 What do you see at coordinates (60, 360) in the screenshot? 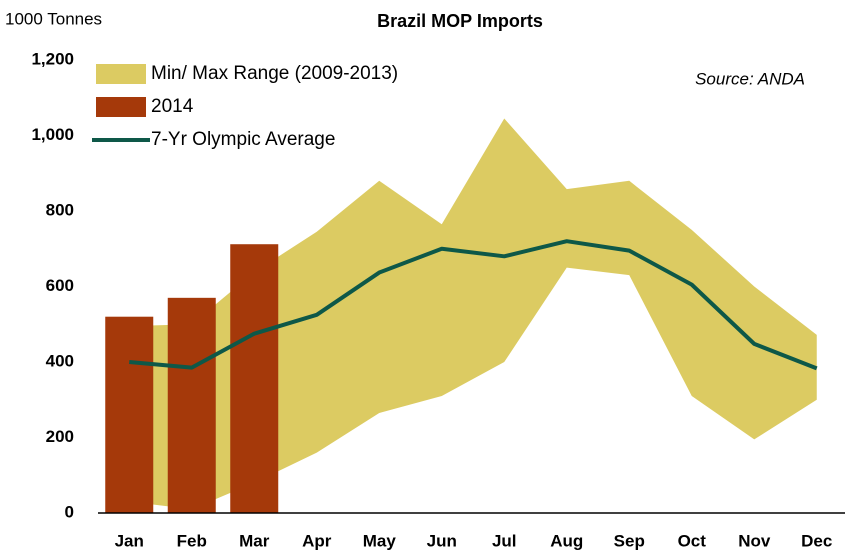
I see `y-tick-label: 400` at bounding box center [60, 360].